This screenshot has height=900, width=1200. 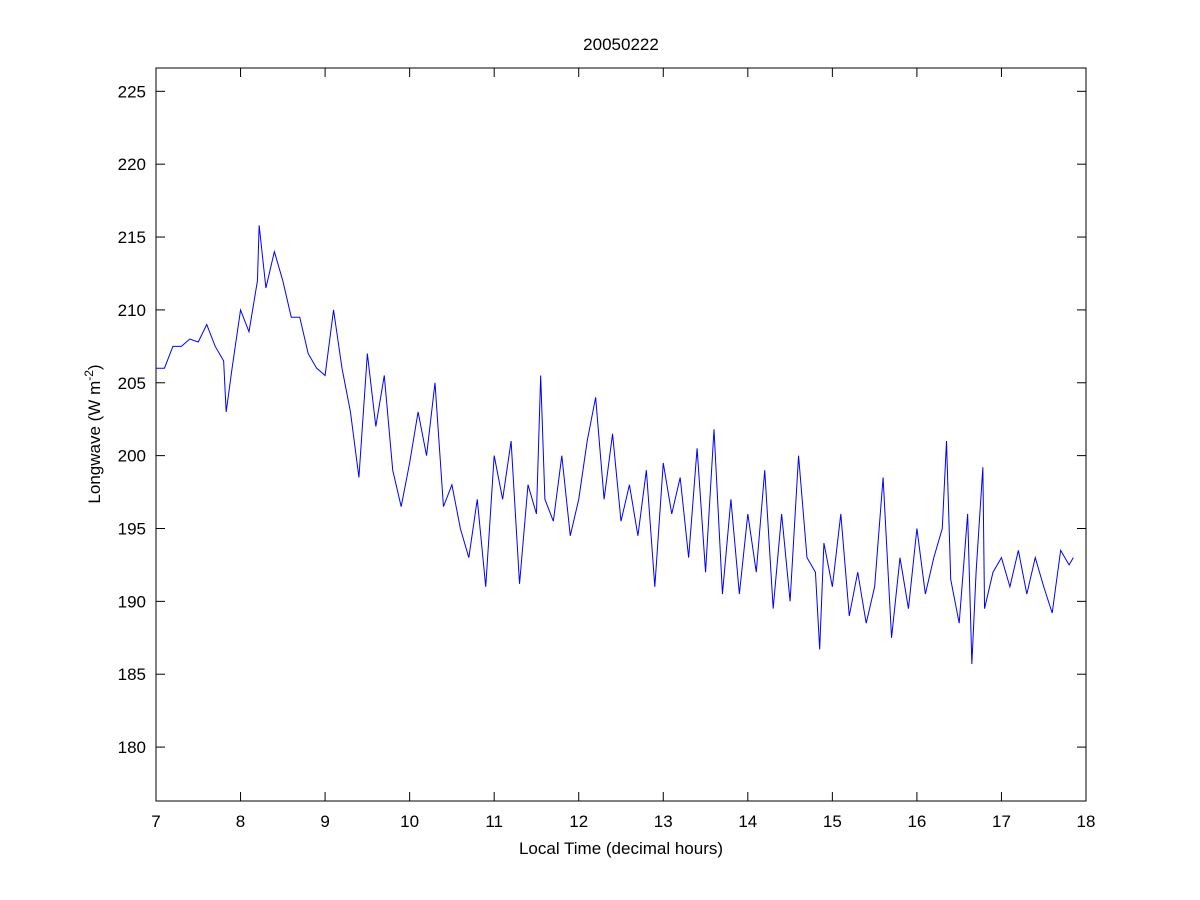 I want to click on x-tick-label: 8, so click(x=240, y=821).